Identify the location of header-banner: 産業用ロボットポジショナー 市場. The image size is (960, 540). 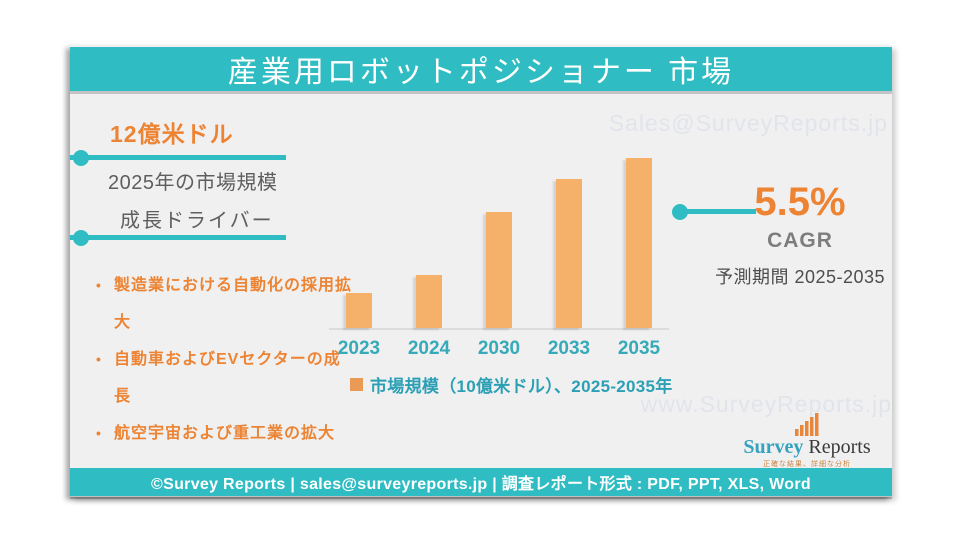
(481, 69).